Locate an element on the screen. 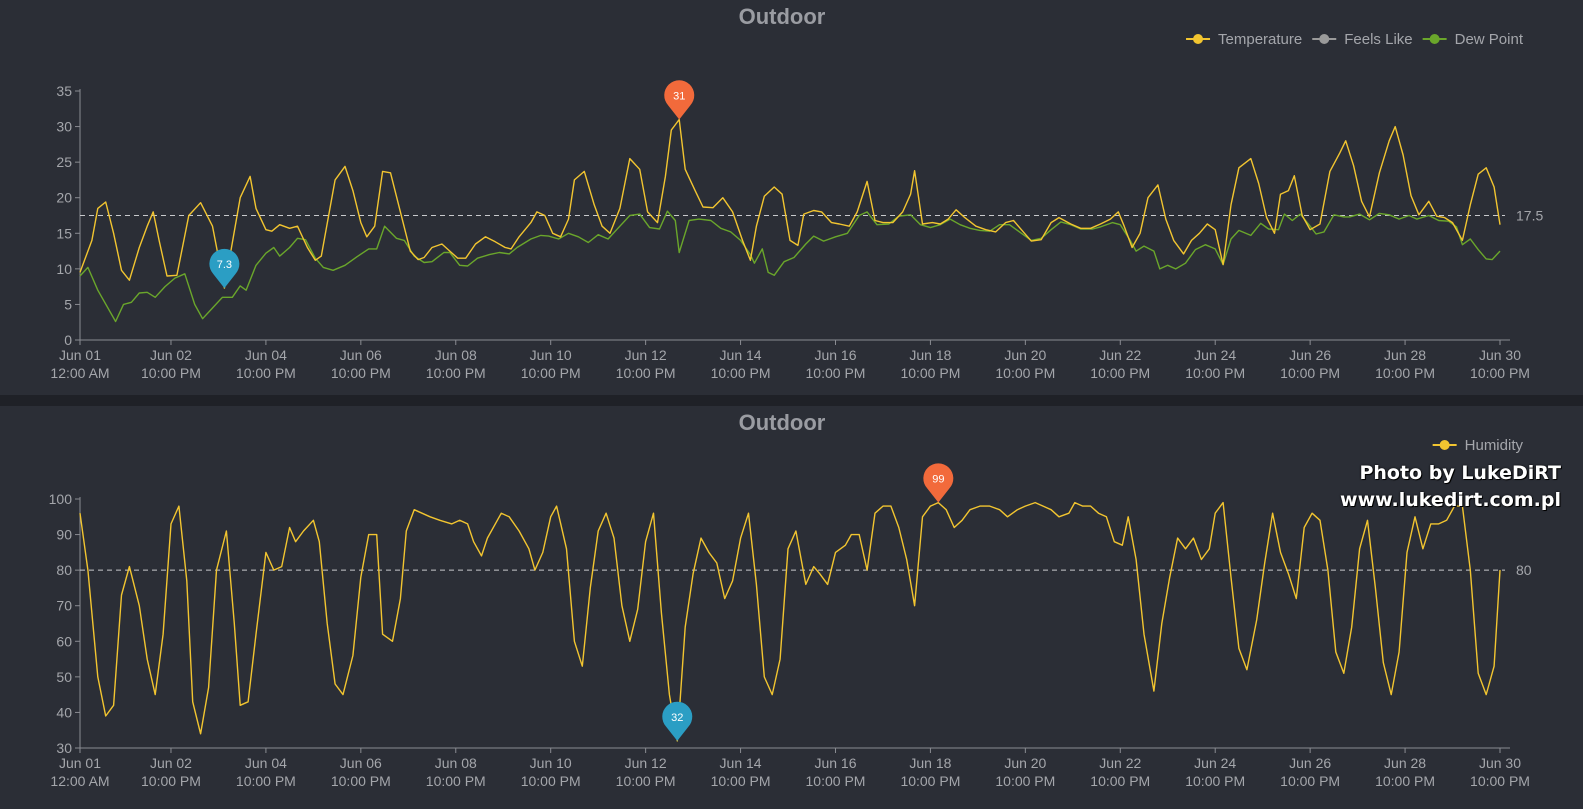  watermark-credit: Photo by LukeDiRT is located at coordinates (1460, 473).